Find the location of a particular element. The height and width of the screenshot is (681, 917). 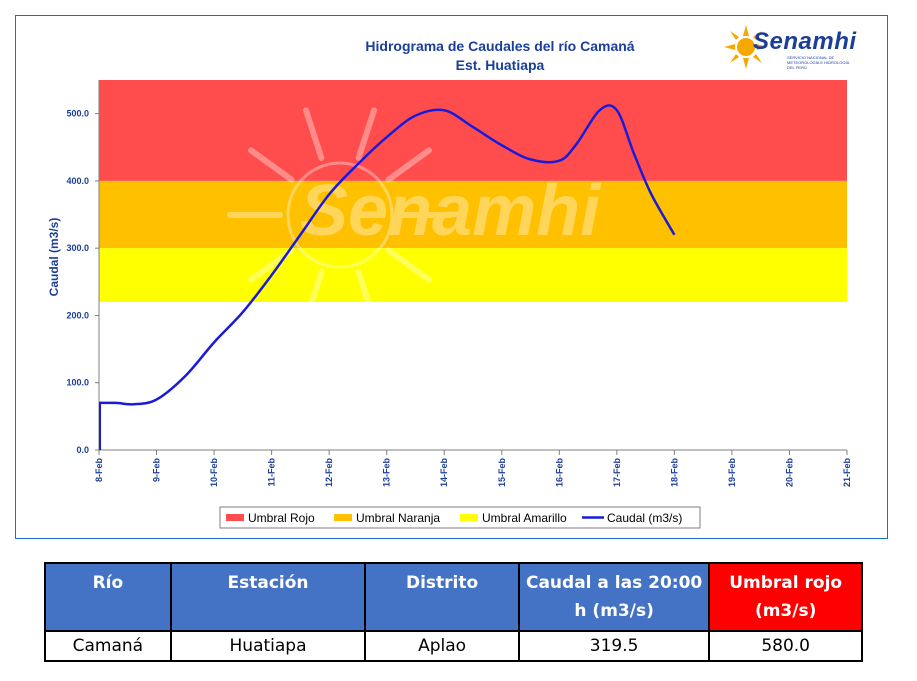

x-tick-label: 15-Feb is located at coordinates (502, 473).